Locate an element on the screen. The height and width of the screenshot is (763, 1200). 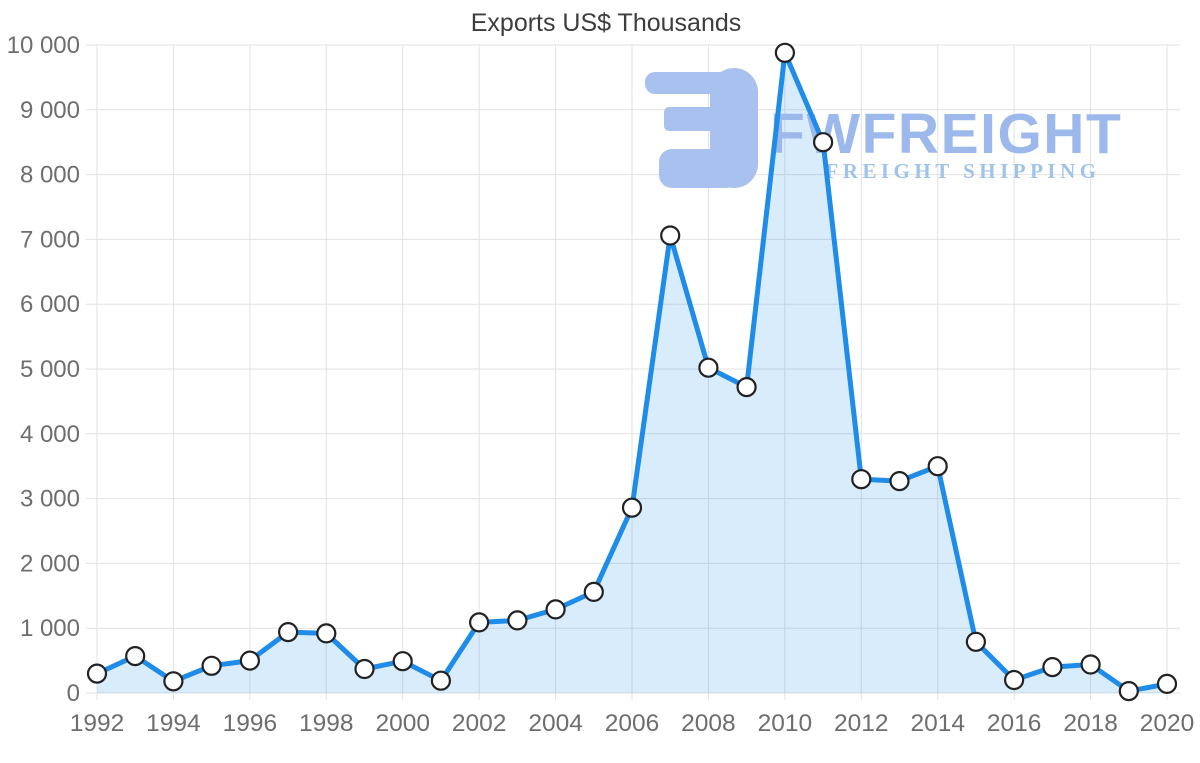
data-point-2003 is located at coordinates (517, 620).